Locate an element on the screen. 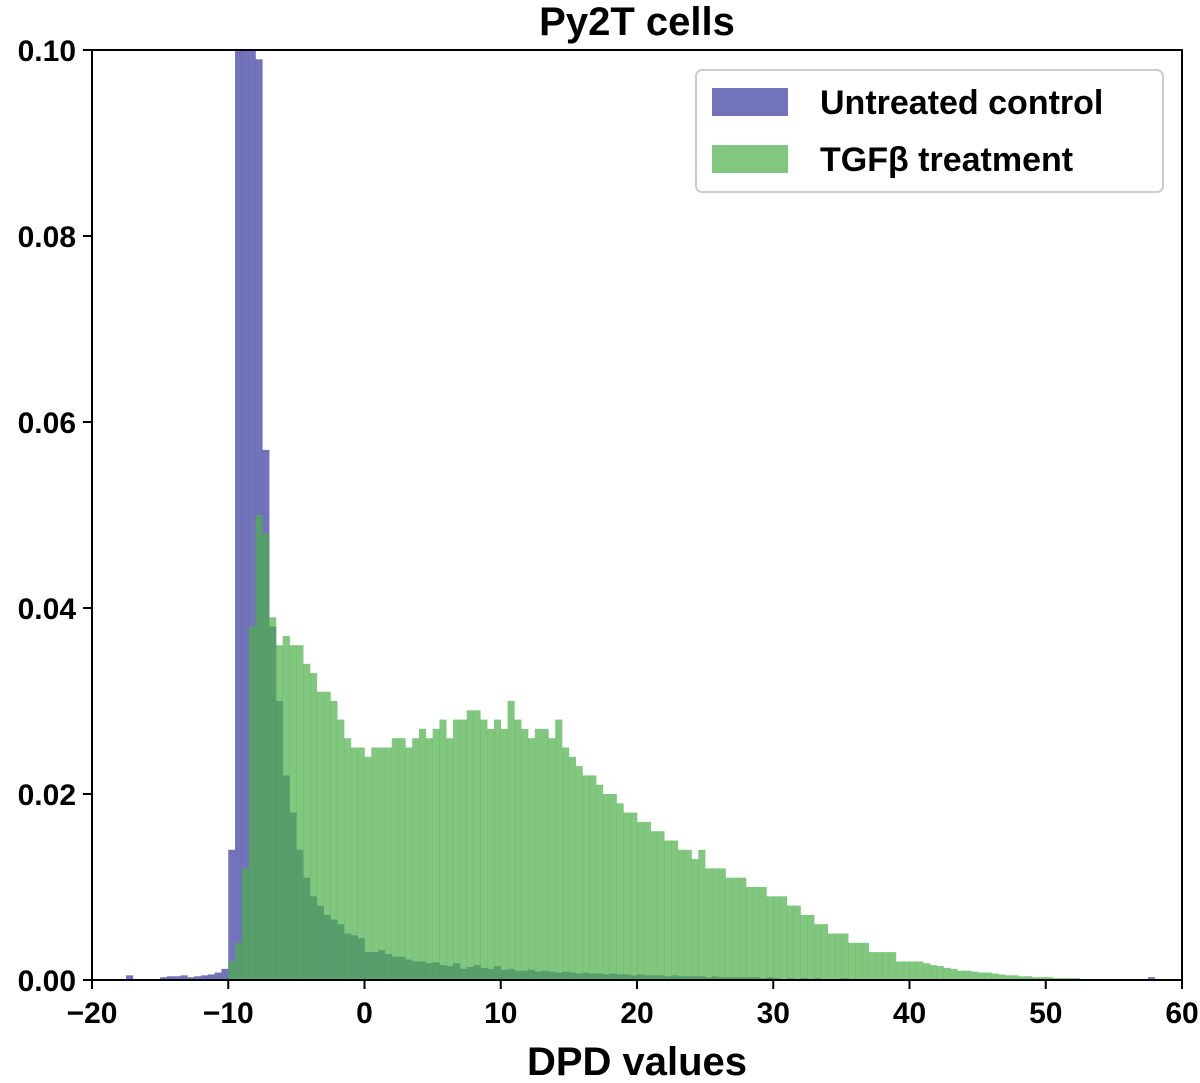 Image resolution: width=1200 pixels, height=1083 pixels. legend: Untreated control TGFβ treatment is located at coordinates (929, 131).